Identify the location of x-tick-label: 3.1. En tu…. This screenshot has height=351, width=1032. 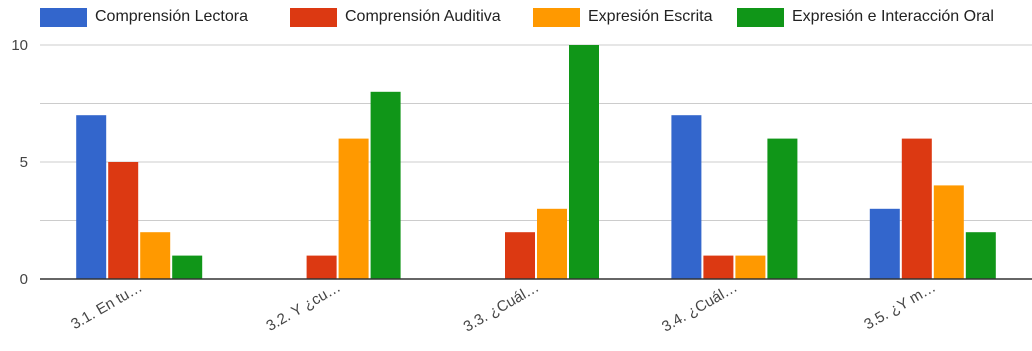
(106, 306).